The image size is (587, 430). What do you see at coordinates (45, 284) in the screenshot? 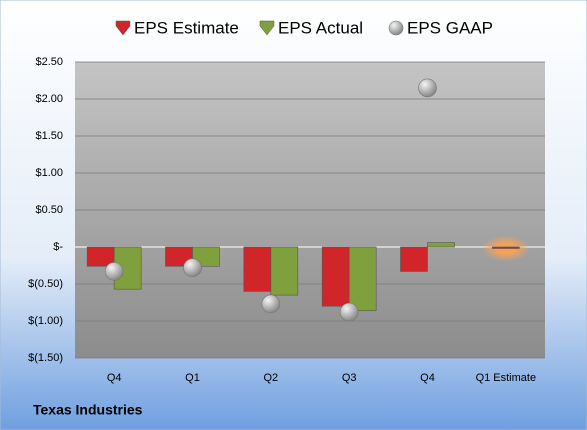
I see `y-tick-label: $(0.50)` at bounding box center [45, 284].